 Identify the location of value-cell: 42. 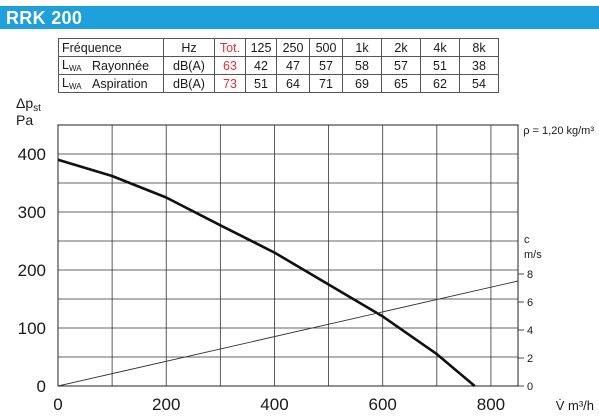
(261, 65).